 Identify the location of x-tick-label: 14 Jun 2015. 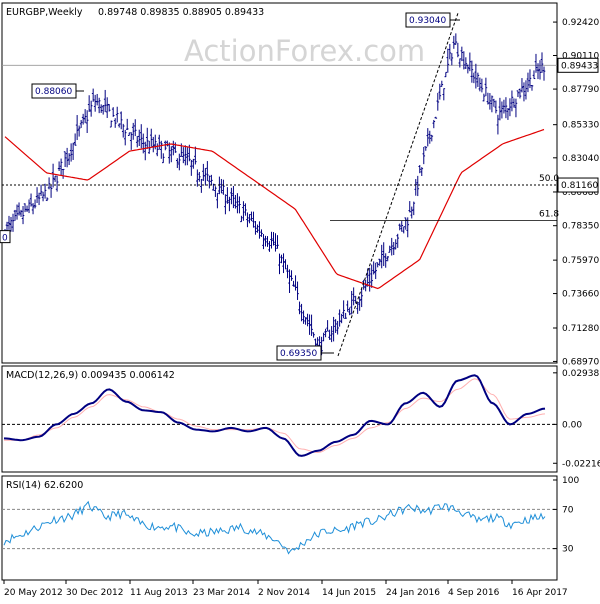
(349, 593).